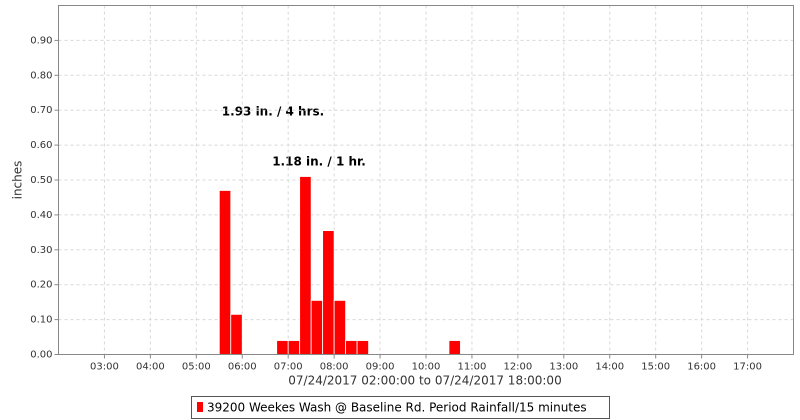 The height and width of the screenshot is (420, 800). I want to click on x-tick-label: 09:00, so click(380, 367).